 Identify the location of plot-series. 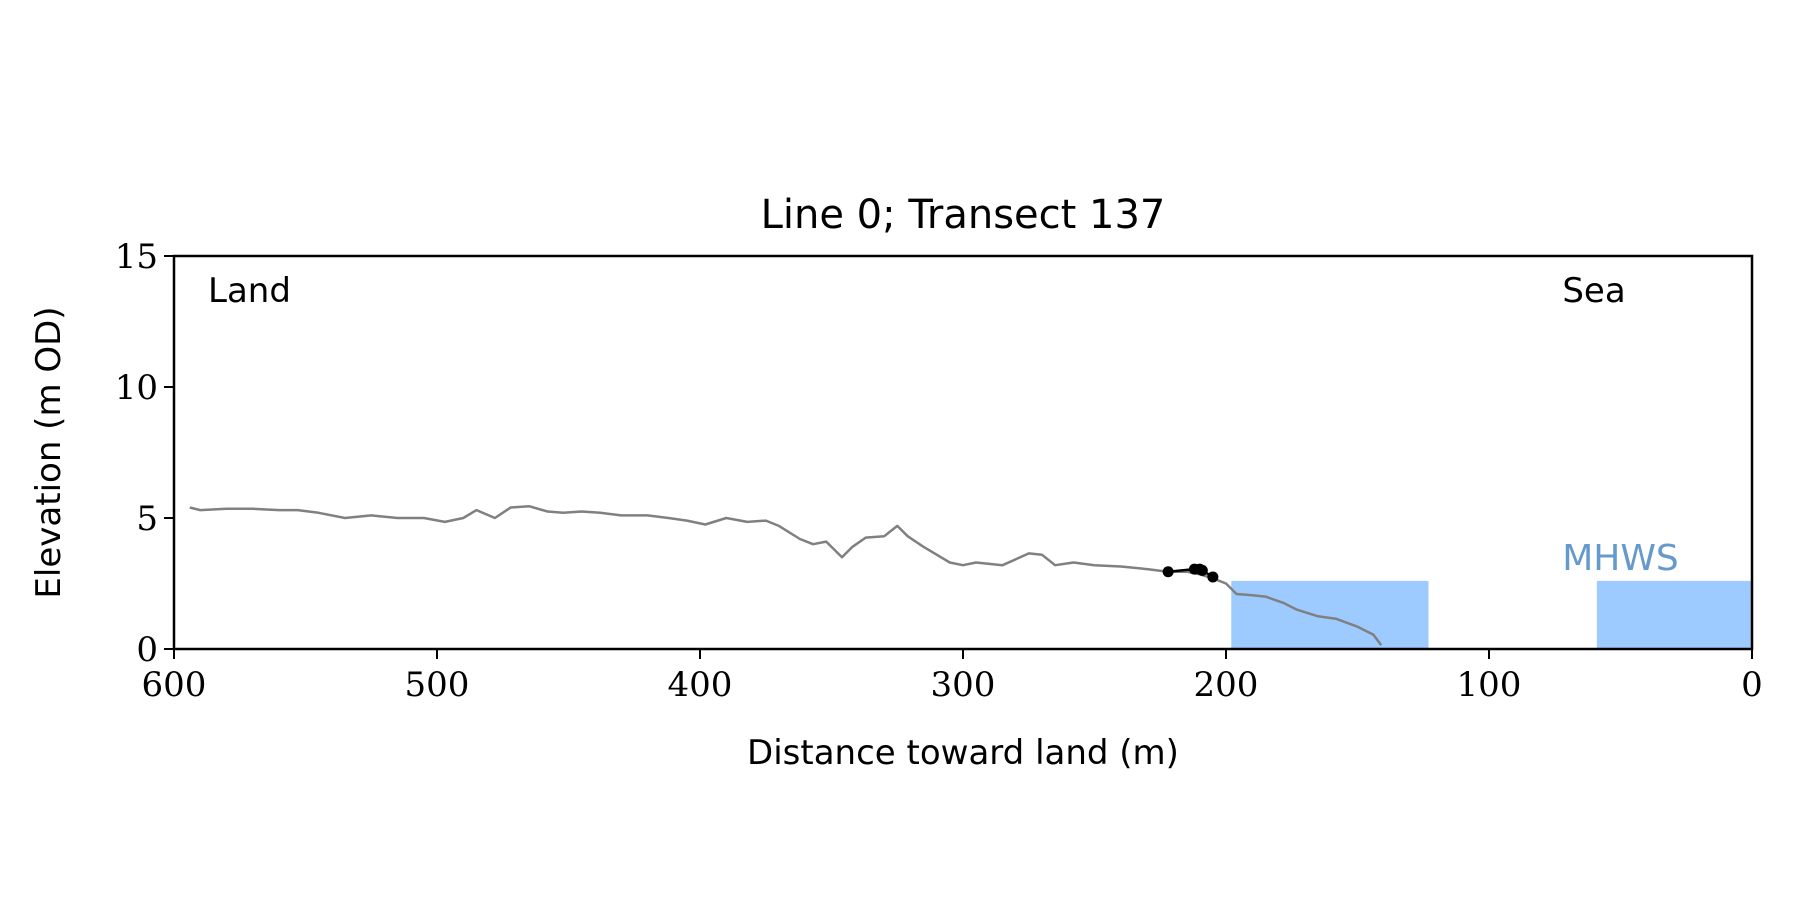
(786, 575).